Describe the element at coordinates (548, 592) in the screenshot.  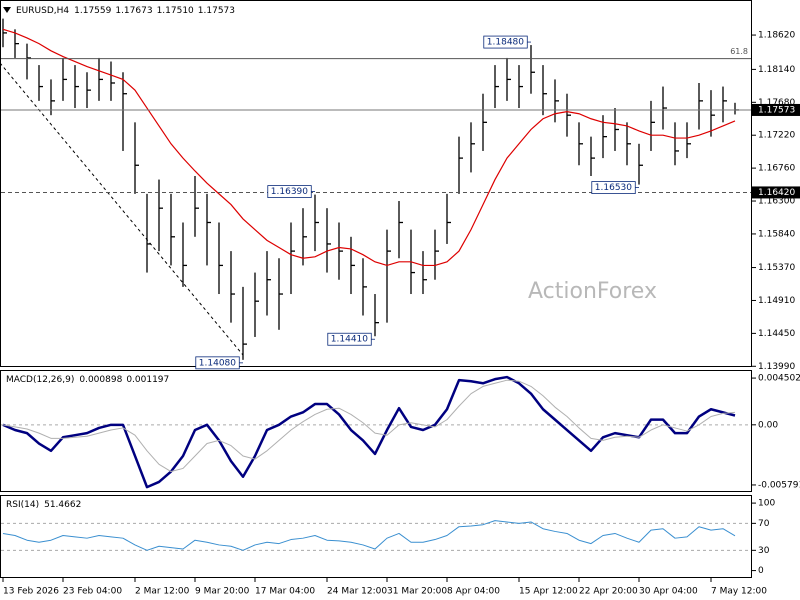
I see `x-tick-label: 15 Apr 12:00` at that location.